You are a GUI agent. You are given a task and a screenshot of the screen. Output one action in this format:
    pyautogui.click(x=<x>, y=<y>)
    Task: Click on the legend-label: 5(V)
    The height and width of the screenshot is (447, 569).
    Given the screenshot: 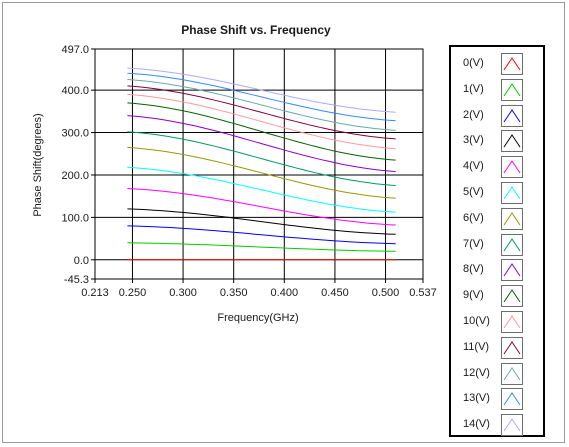 What is the action you would take?
    pyautogui.click(x=473, y=192)
    